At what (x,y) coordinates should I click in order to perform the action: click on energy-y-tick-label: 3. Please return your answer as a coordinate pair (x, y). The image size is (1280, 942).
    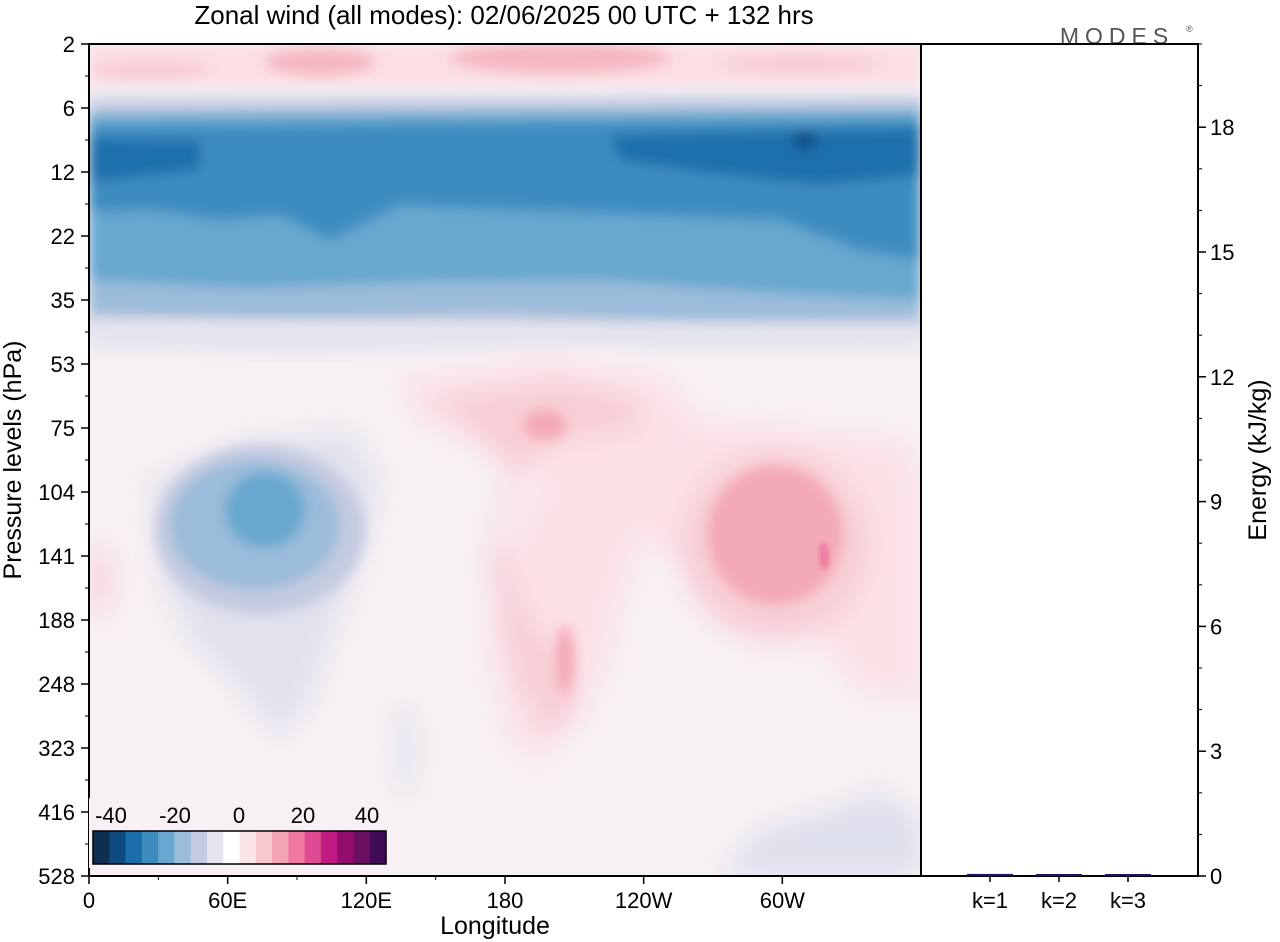
    Looking at the image, I should click on (1216, 751).